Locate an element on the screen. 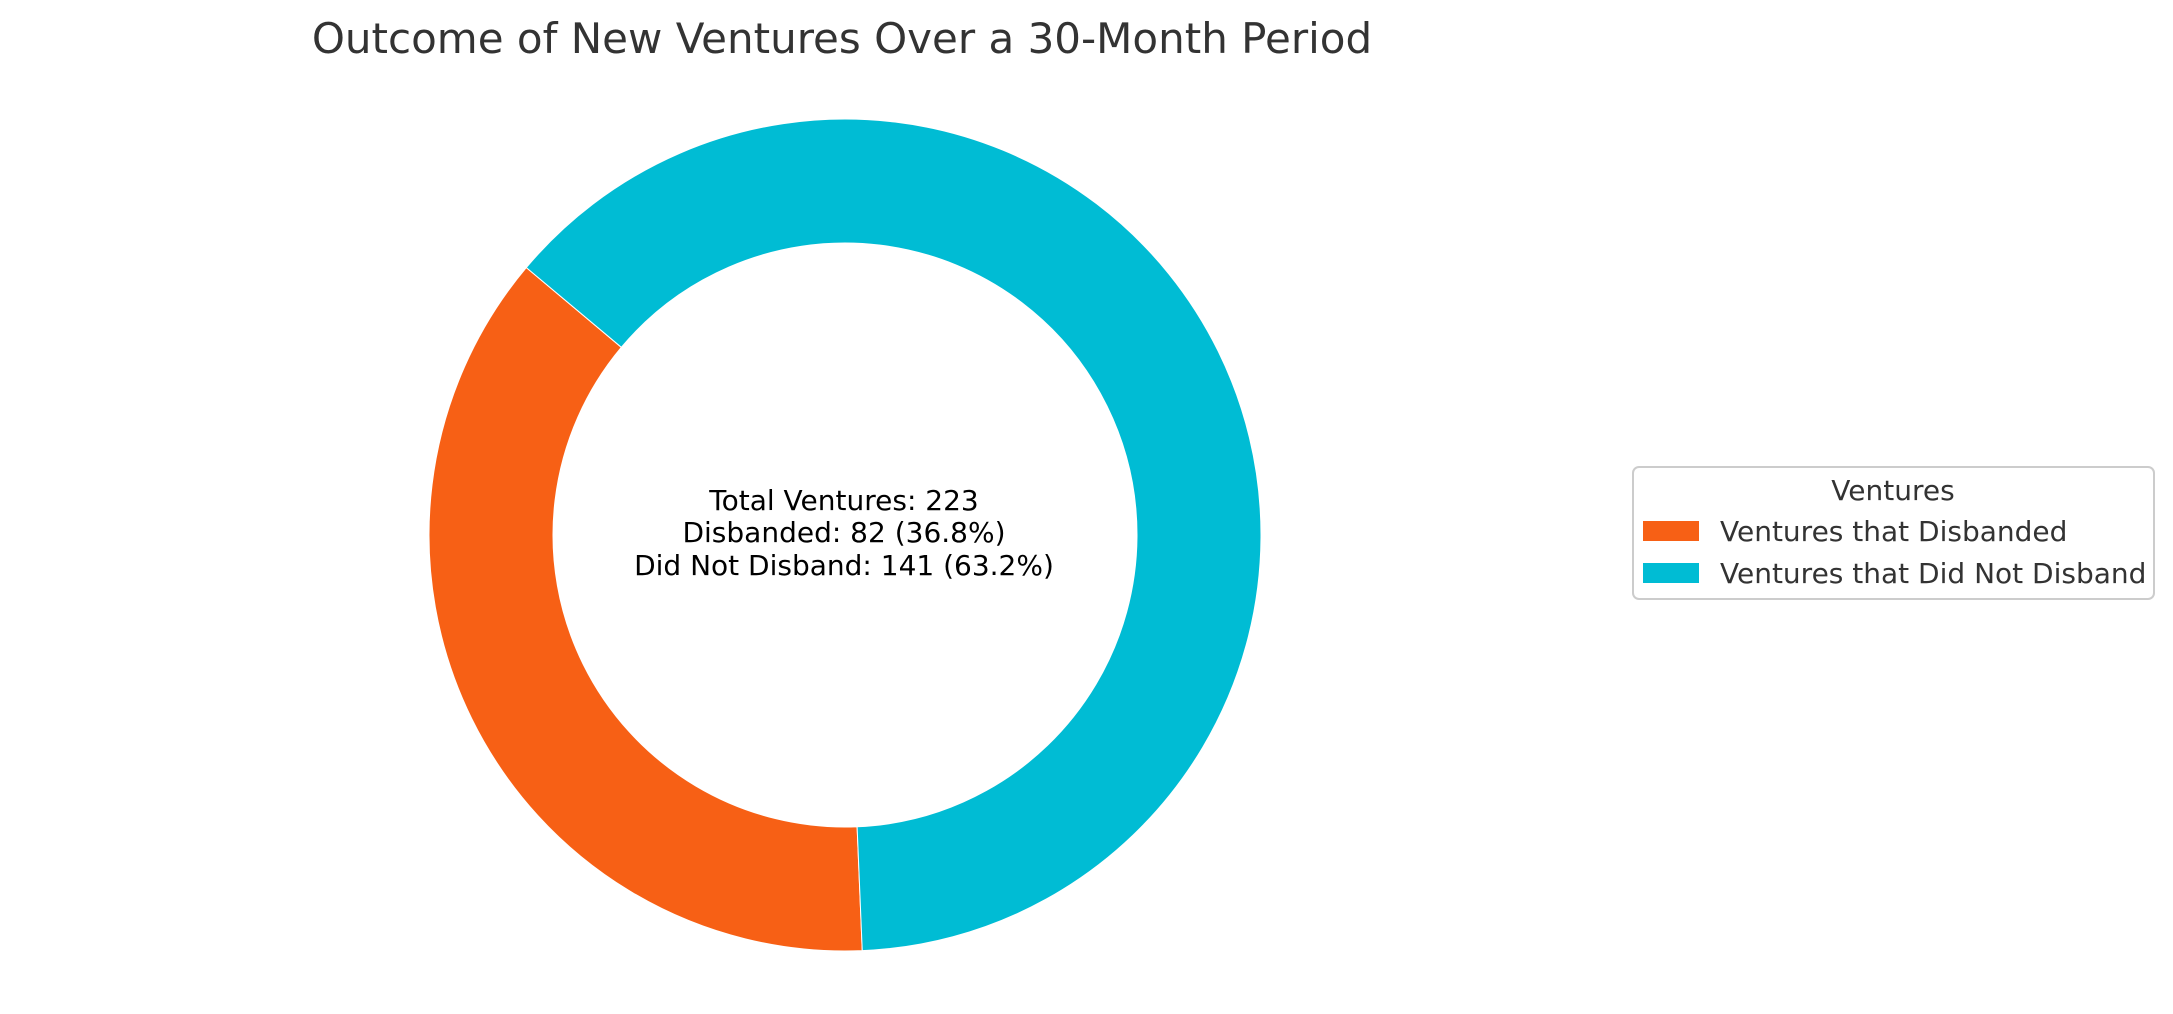  legend-title: Ventures is located at coordinates (1892, 490).